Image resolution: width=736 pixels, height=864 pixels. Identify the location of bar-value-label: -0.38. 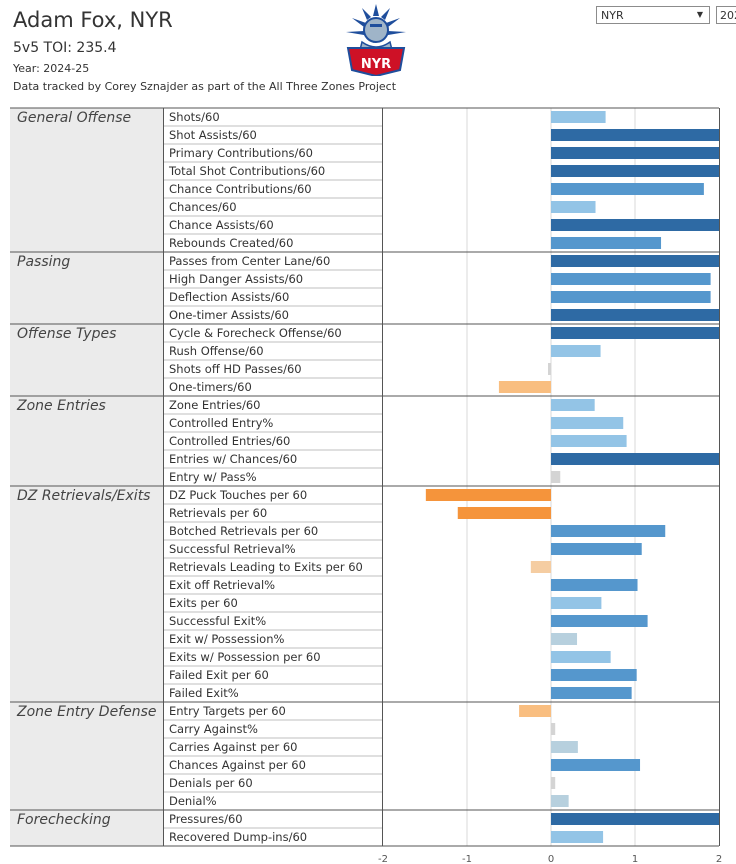
(500, 1).